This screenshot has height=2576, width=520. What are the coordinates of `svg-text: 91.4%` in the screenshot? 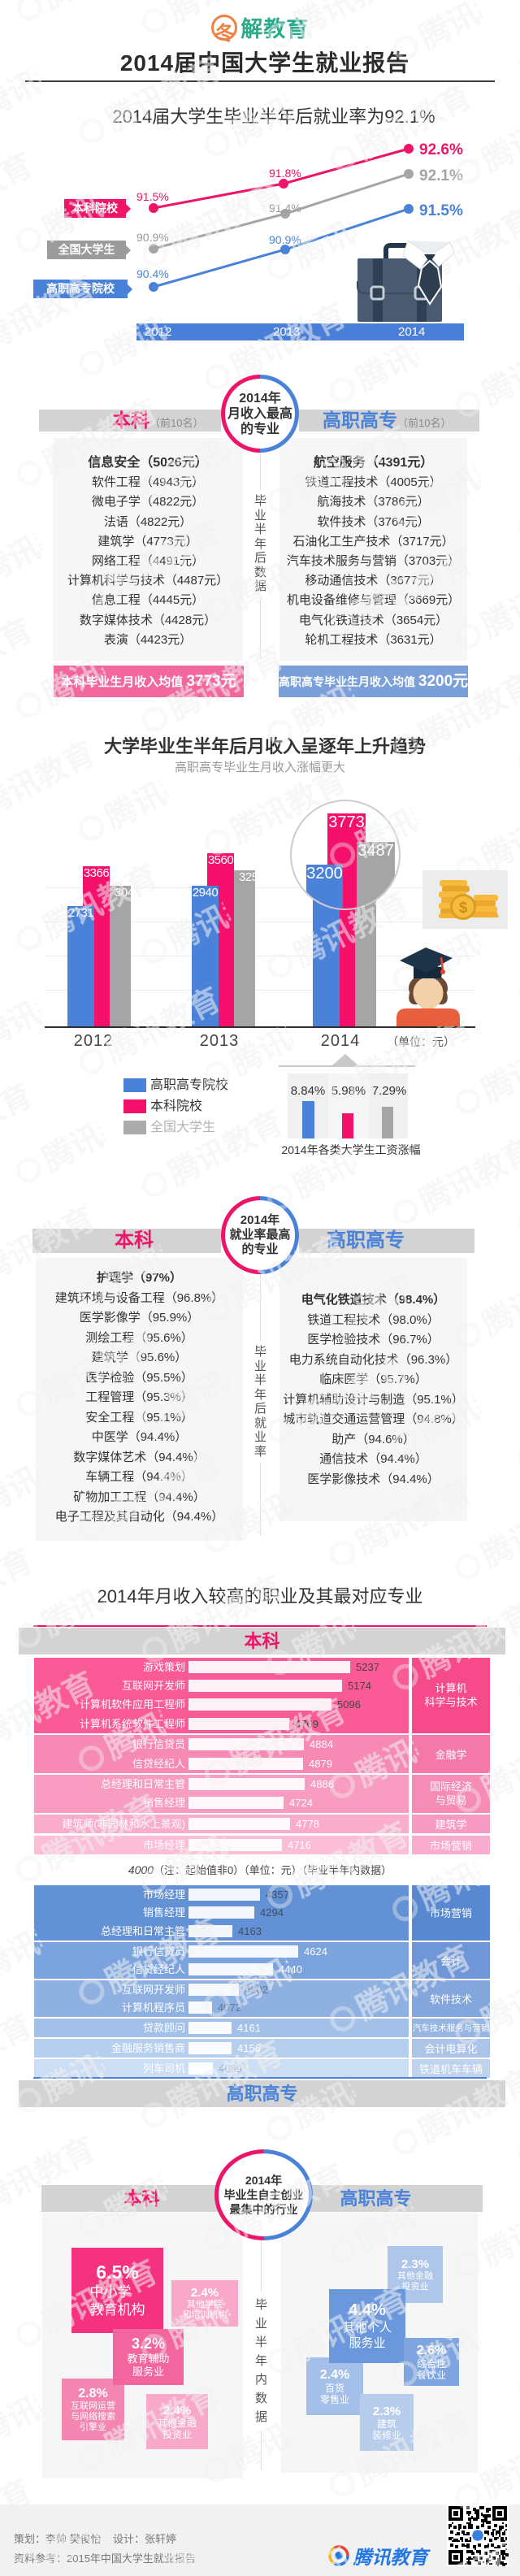 It's located at (285, 208).